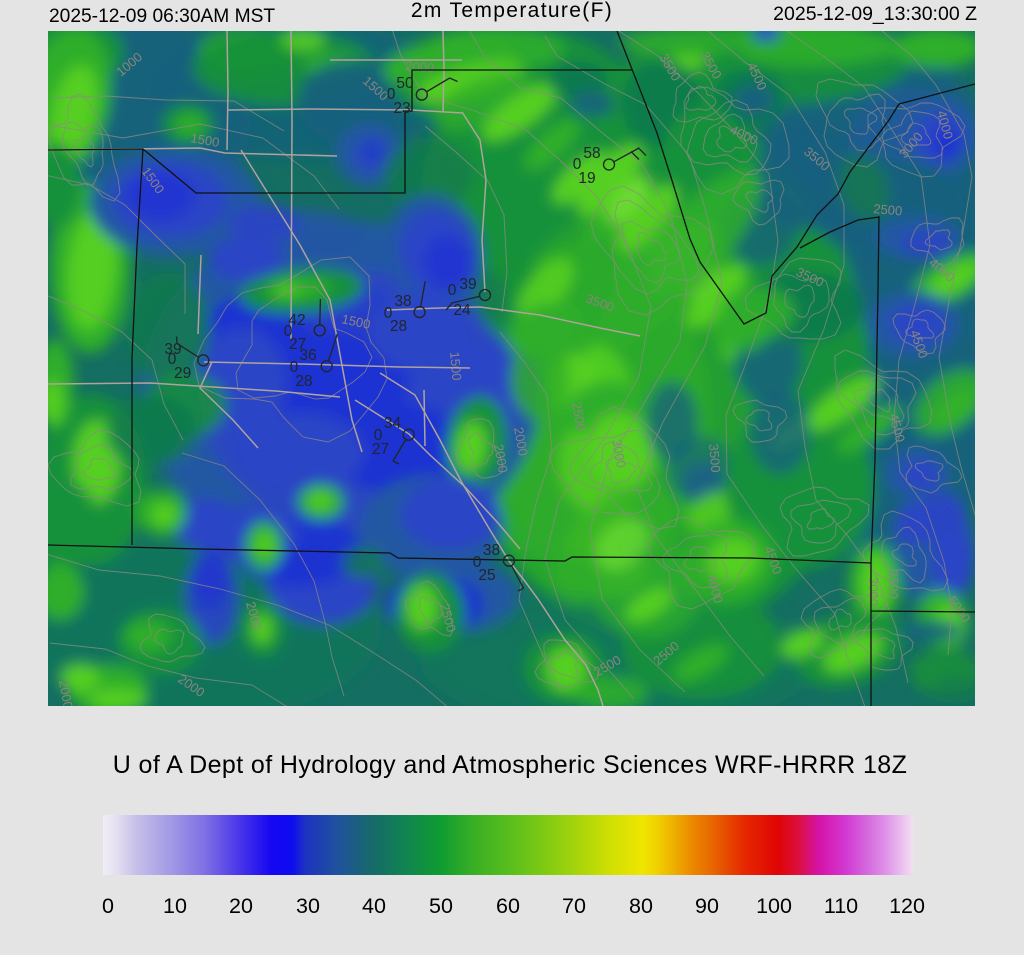 Image resolution: width=1024 pixels, height=955 pixels. Describe the element at coordinates (586, 178) in the screenshot. I see `svg-text: 19` at that location.